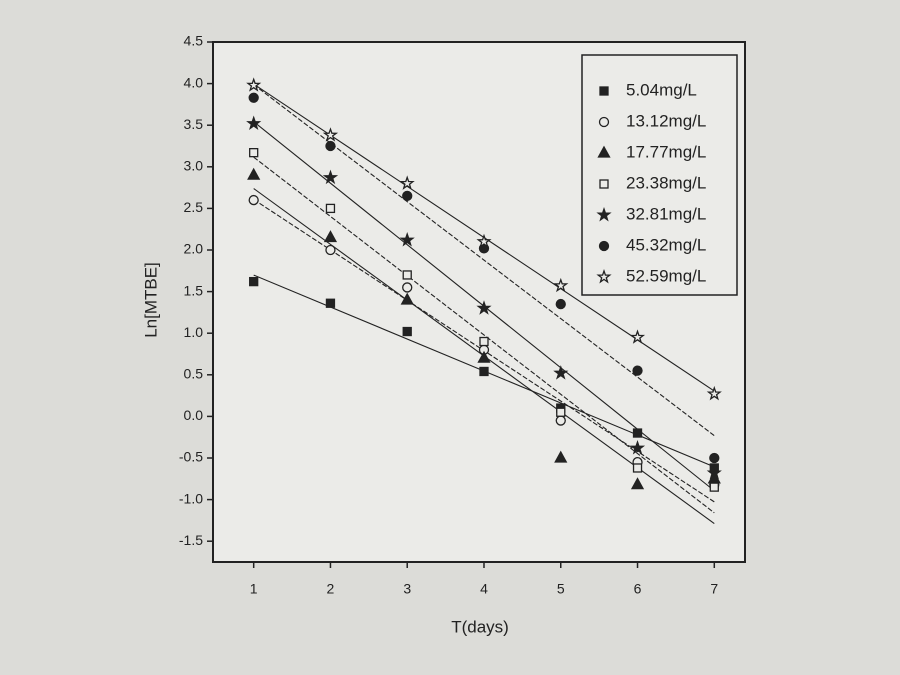  Describe the element at coordinates (714, 589) in the screenshot. I see `x-tick-label: 7` at that location.